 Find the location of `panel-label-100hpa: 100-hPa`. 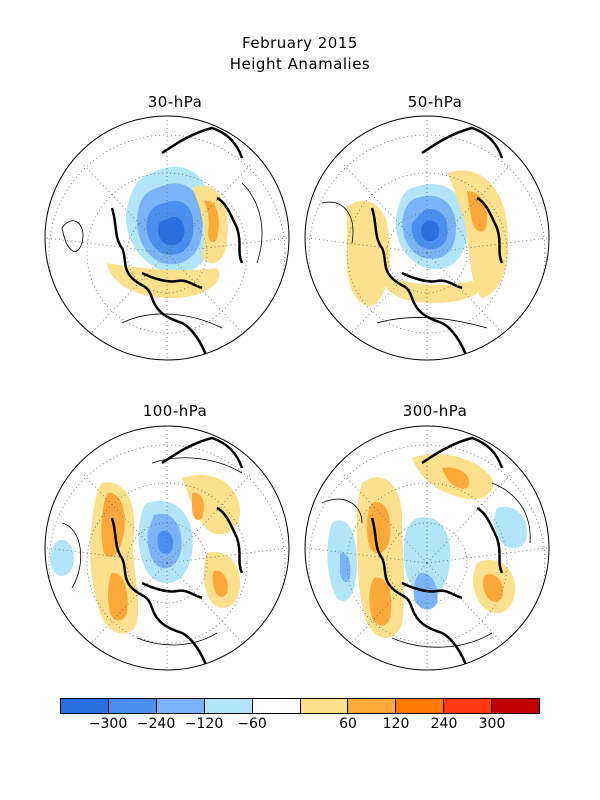

panel-label-100hpa: 100-hPa is located at coordinates (175, 411).